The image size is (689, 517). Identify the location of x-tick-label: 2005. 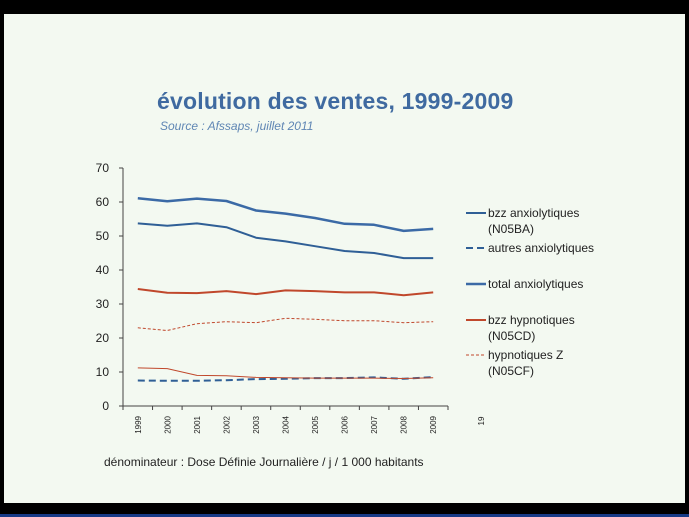
(315, 424).